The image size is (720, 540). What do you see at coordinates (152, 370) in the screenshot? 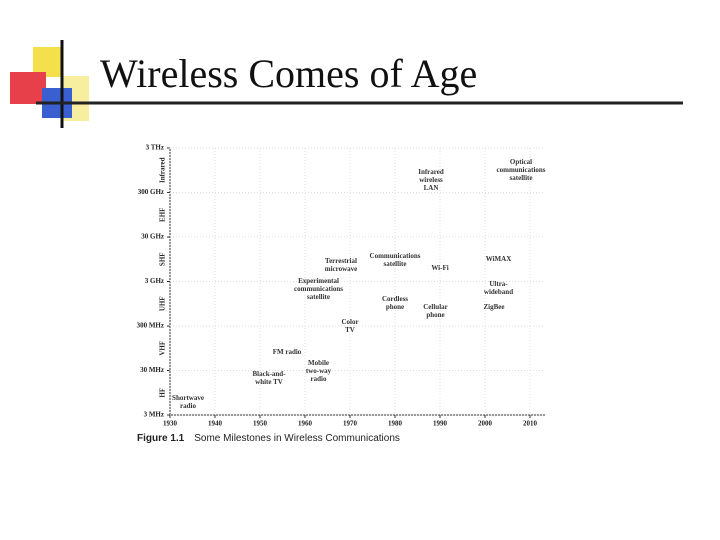
I see `y-tick-label: 30 MHz` at bounding box center [152, 370].